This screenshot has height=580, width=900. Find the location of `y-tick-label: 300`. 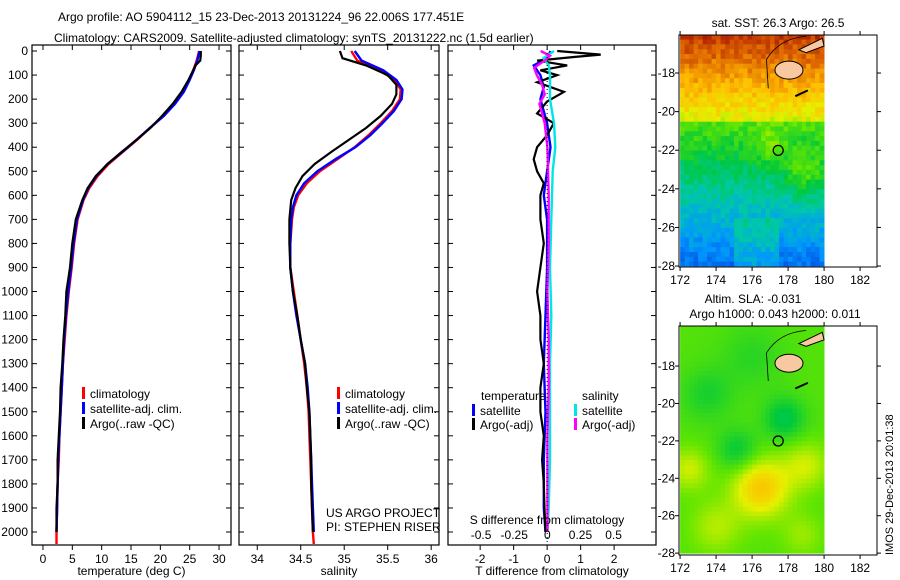

y-tick-label: 300 is located at coordinates (18, 123).